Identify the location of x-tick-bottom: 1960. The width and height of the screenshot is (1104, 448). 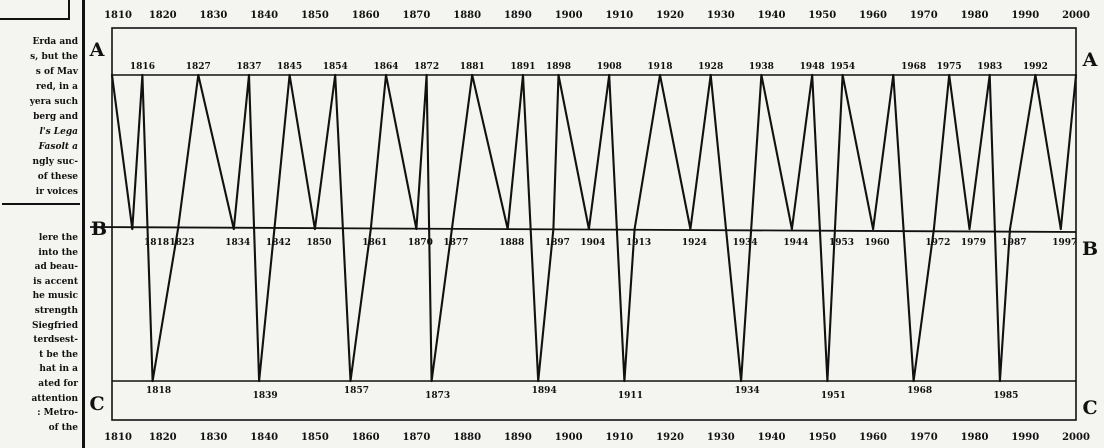
(873, 437).